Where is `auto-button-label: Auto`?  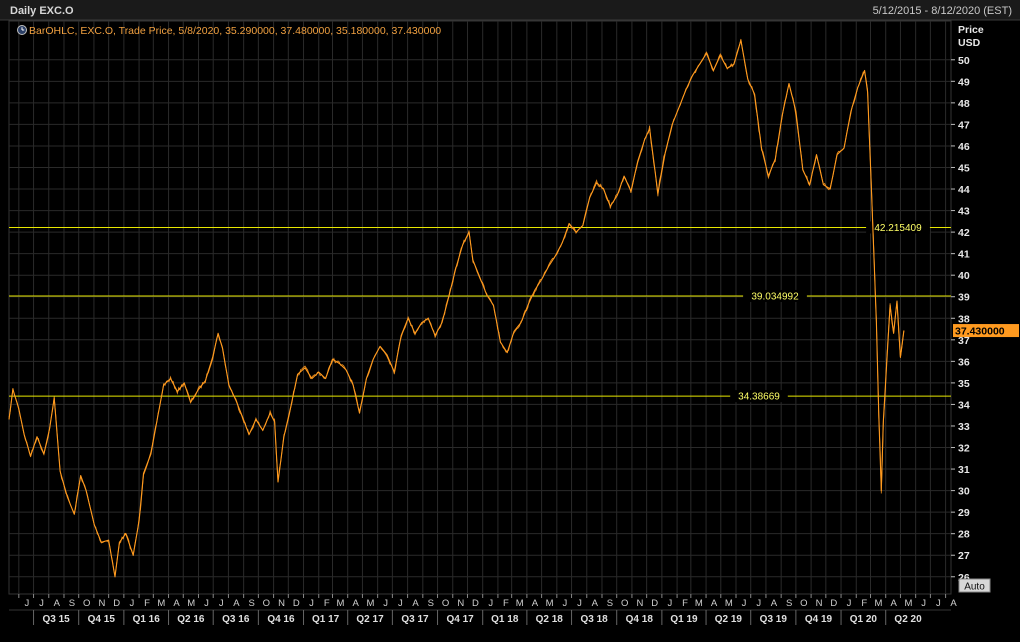
auto-button-label: Auto is located at coordinates (974, 587).